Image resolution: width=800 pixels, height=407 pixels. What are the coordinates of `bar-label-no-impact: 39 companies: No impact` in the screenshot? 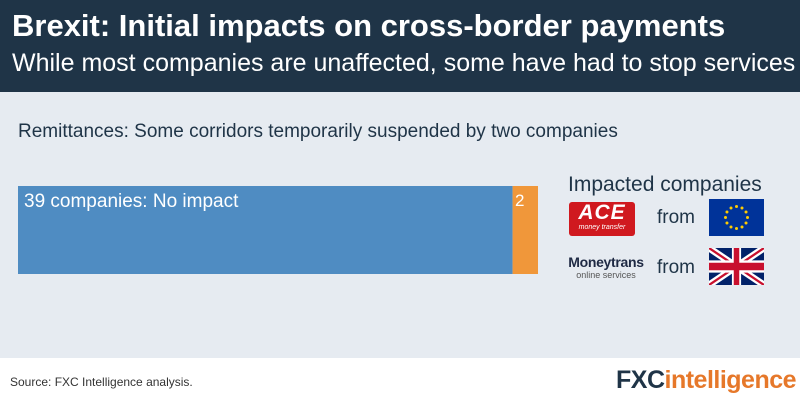 It's located at (131, 201).